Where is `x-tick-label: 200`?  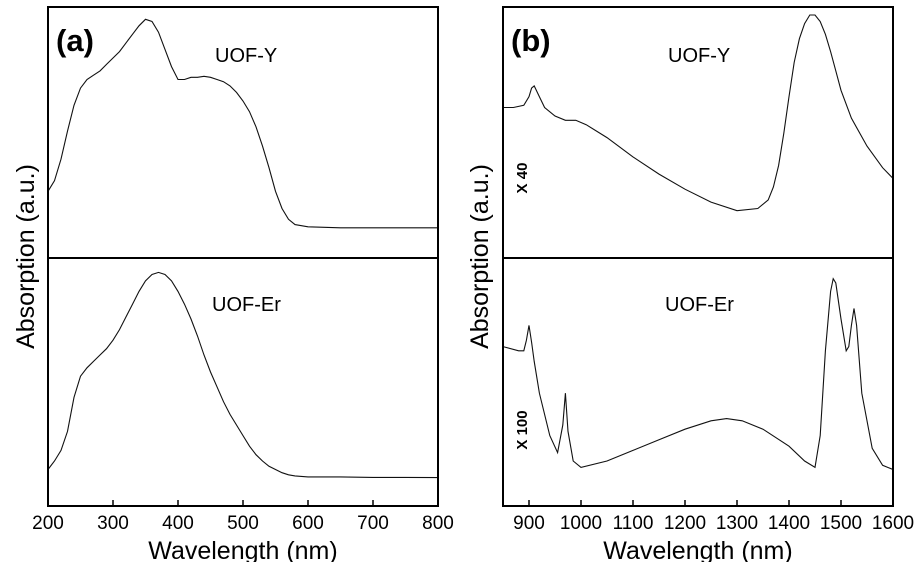
x-tick-label: 200 is located at coordinates (48, 523).